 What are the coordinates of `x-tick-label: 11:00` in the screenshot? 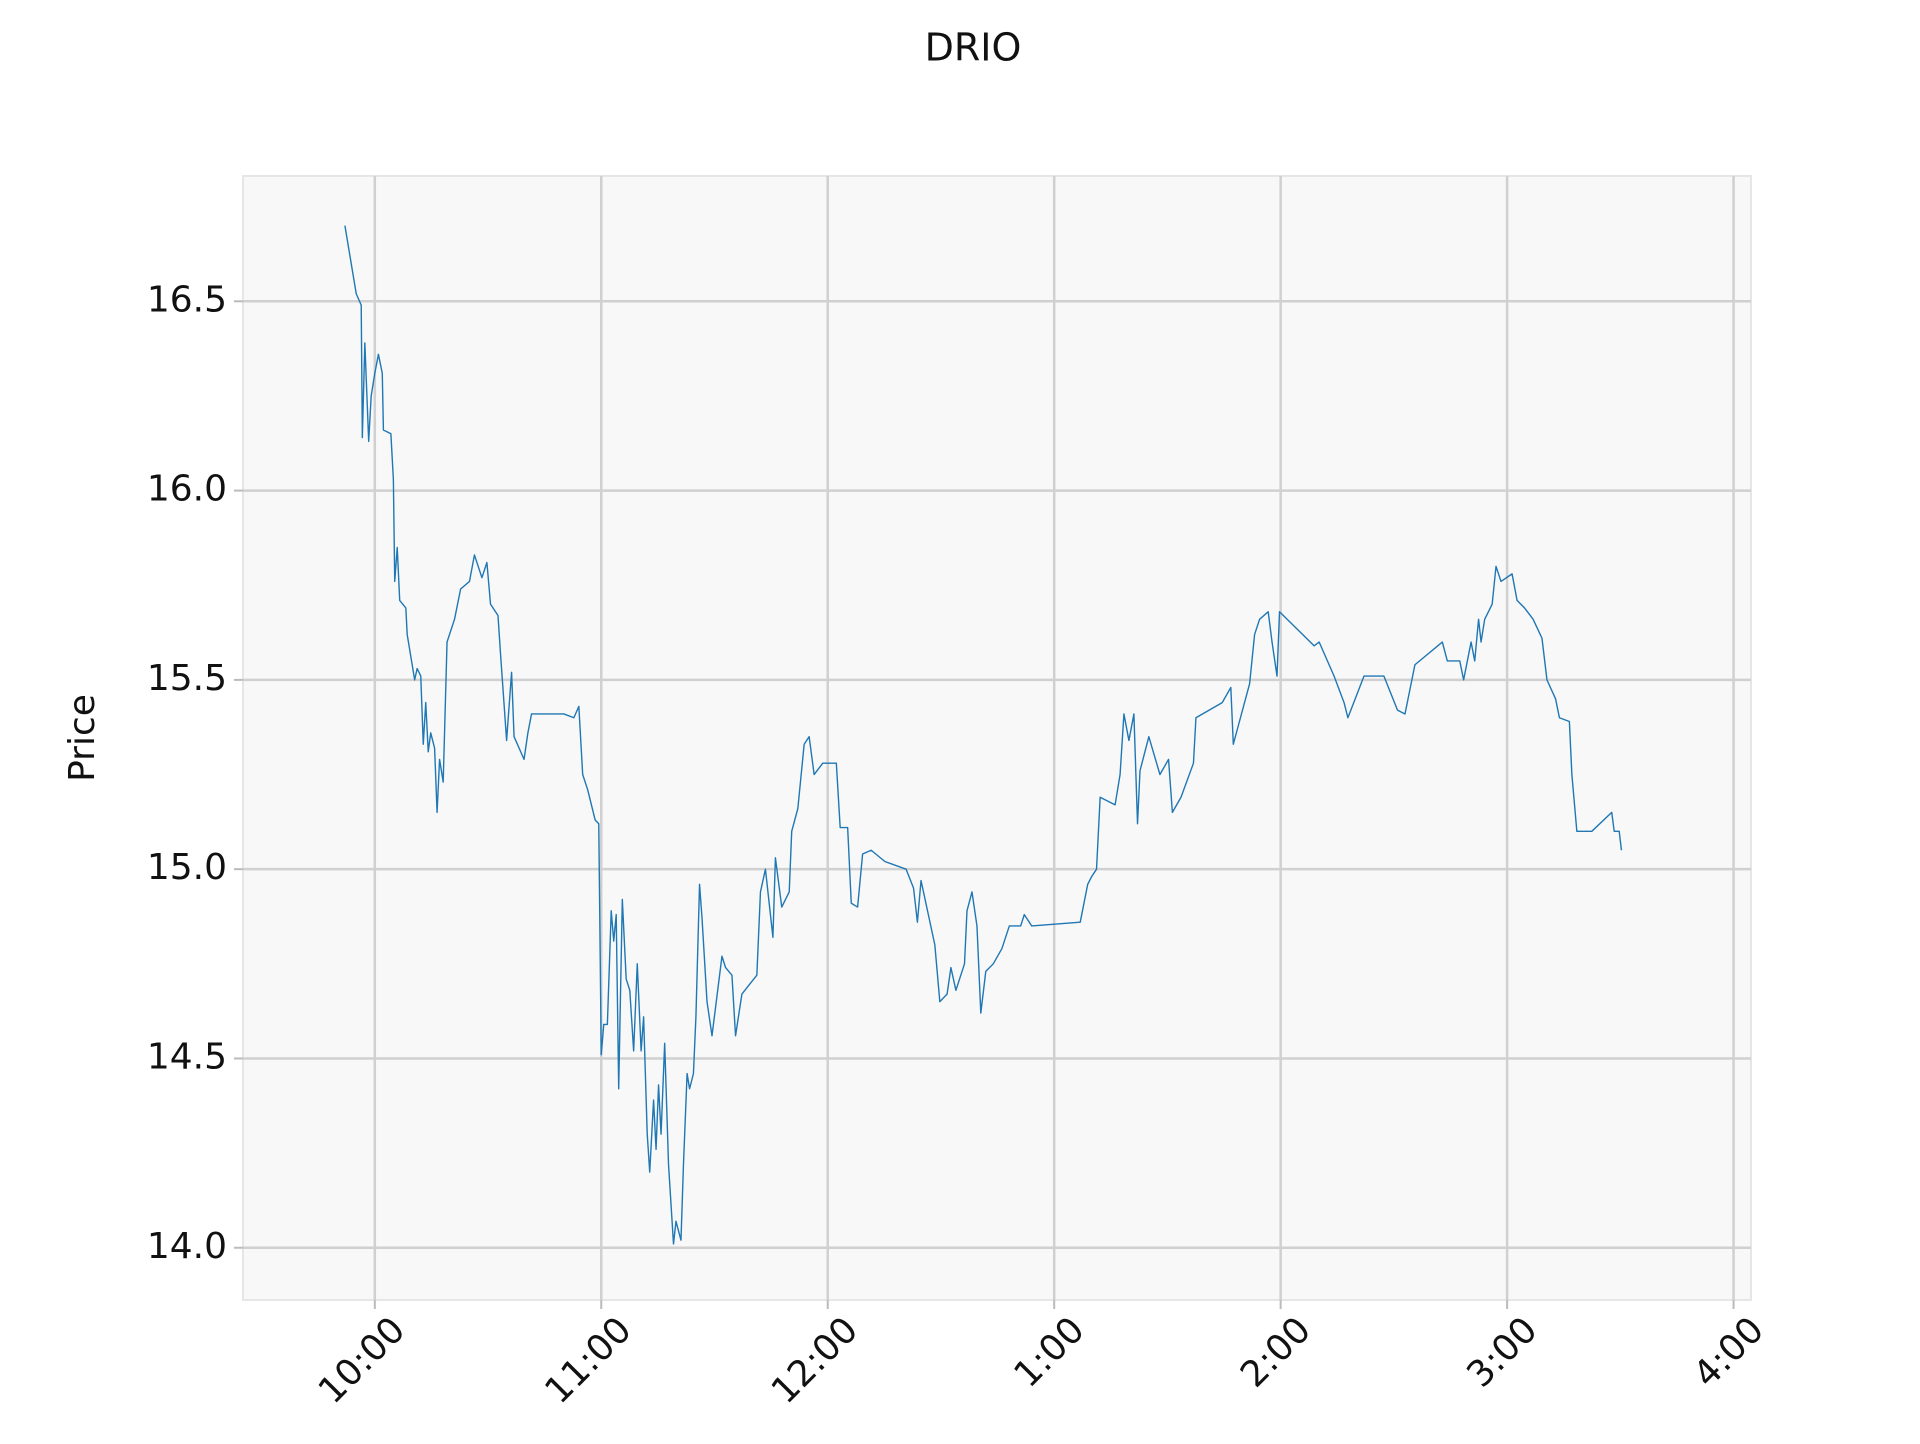 It's located at (588, 1360).